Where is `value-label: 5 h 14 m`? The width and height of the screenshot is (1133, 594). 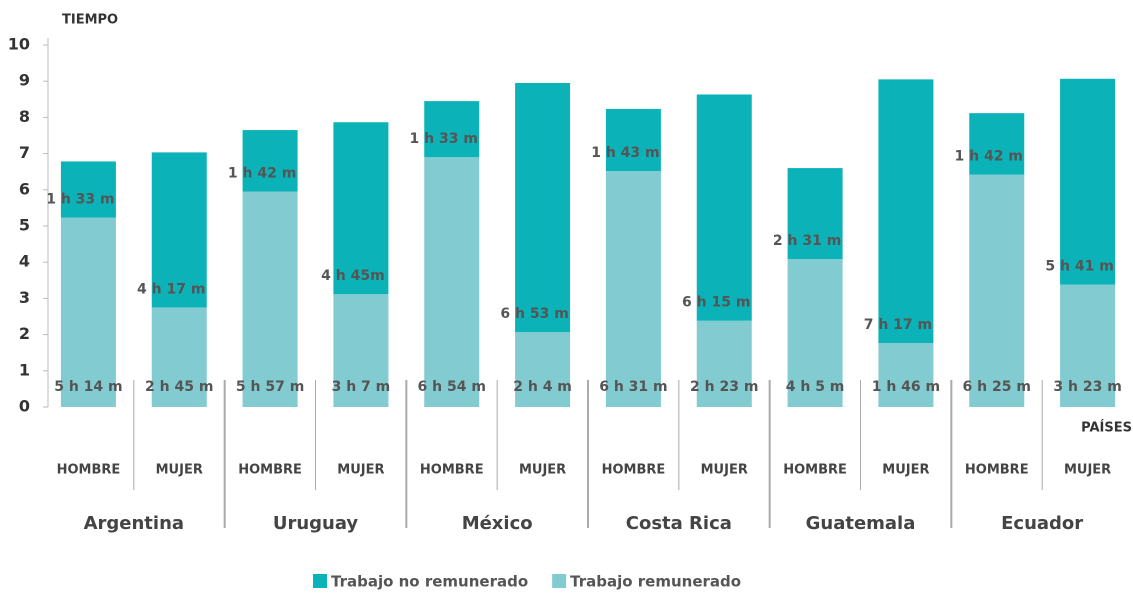 value-label: 5 h 14 m is located at coordinates (88, 387).